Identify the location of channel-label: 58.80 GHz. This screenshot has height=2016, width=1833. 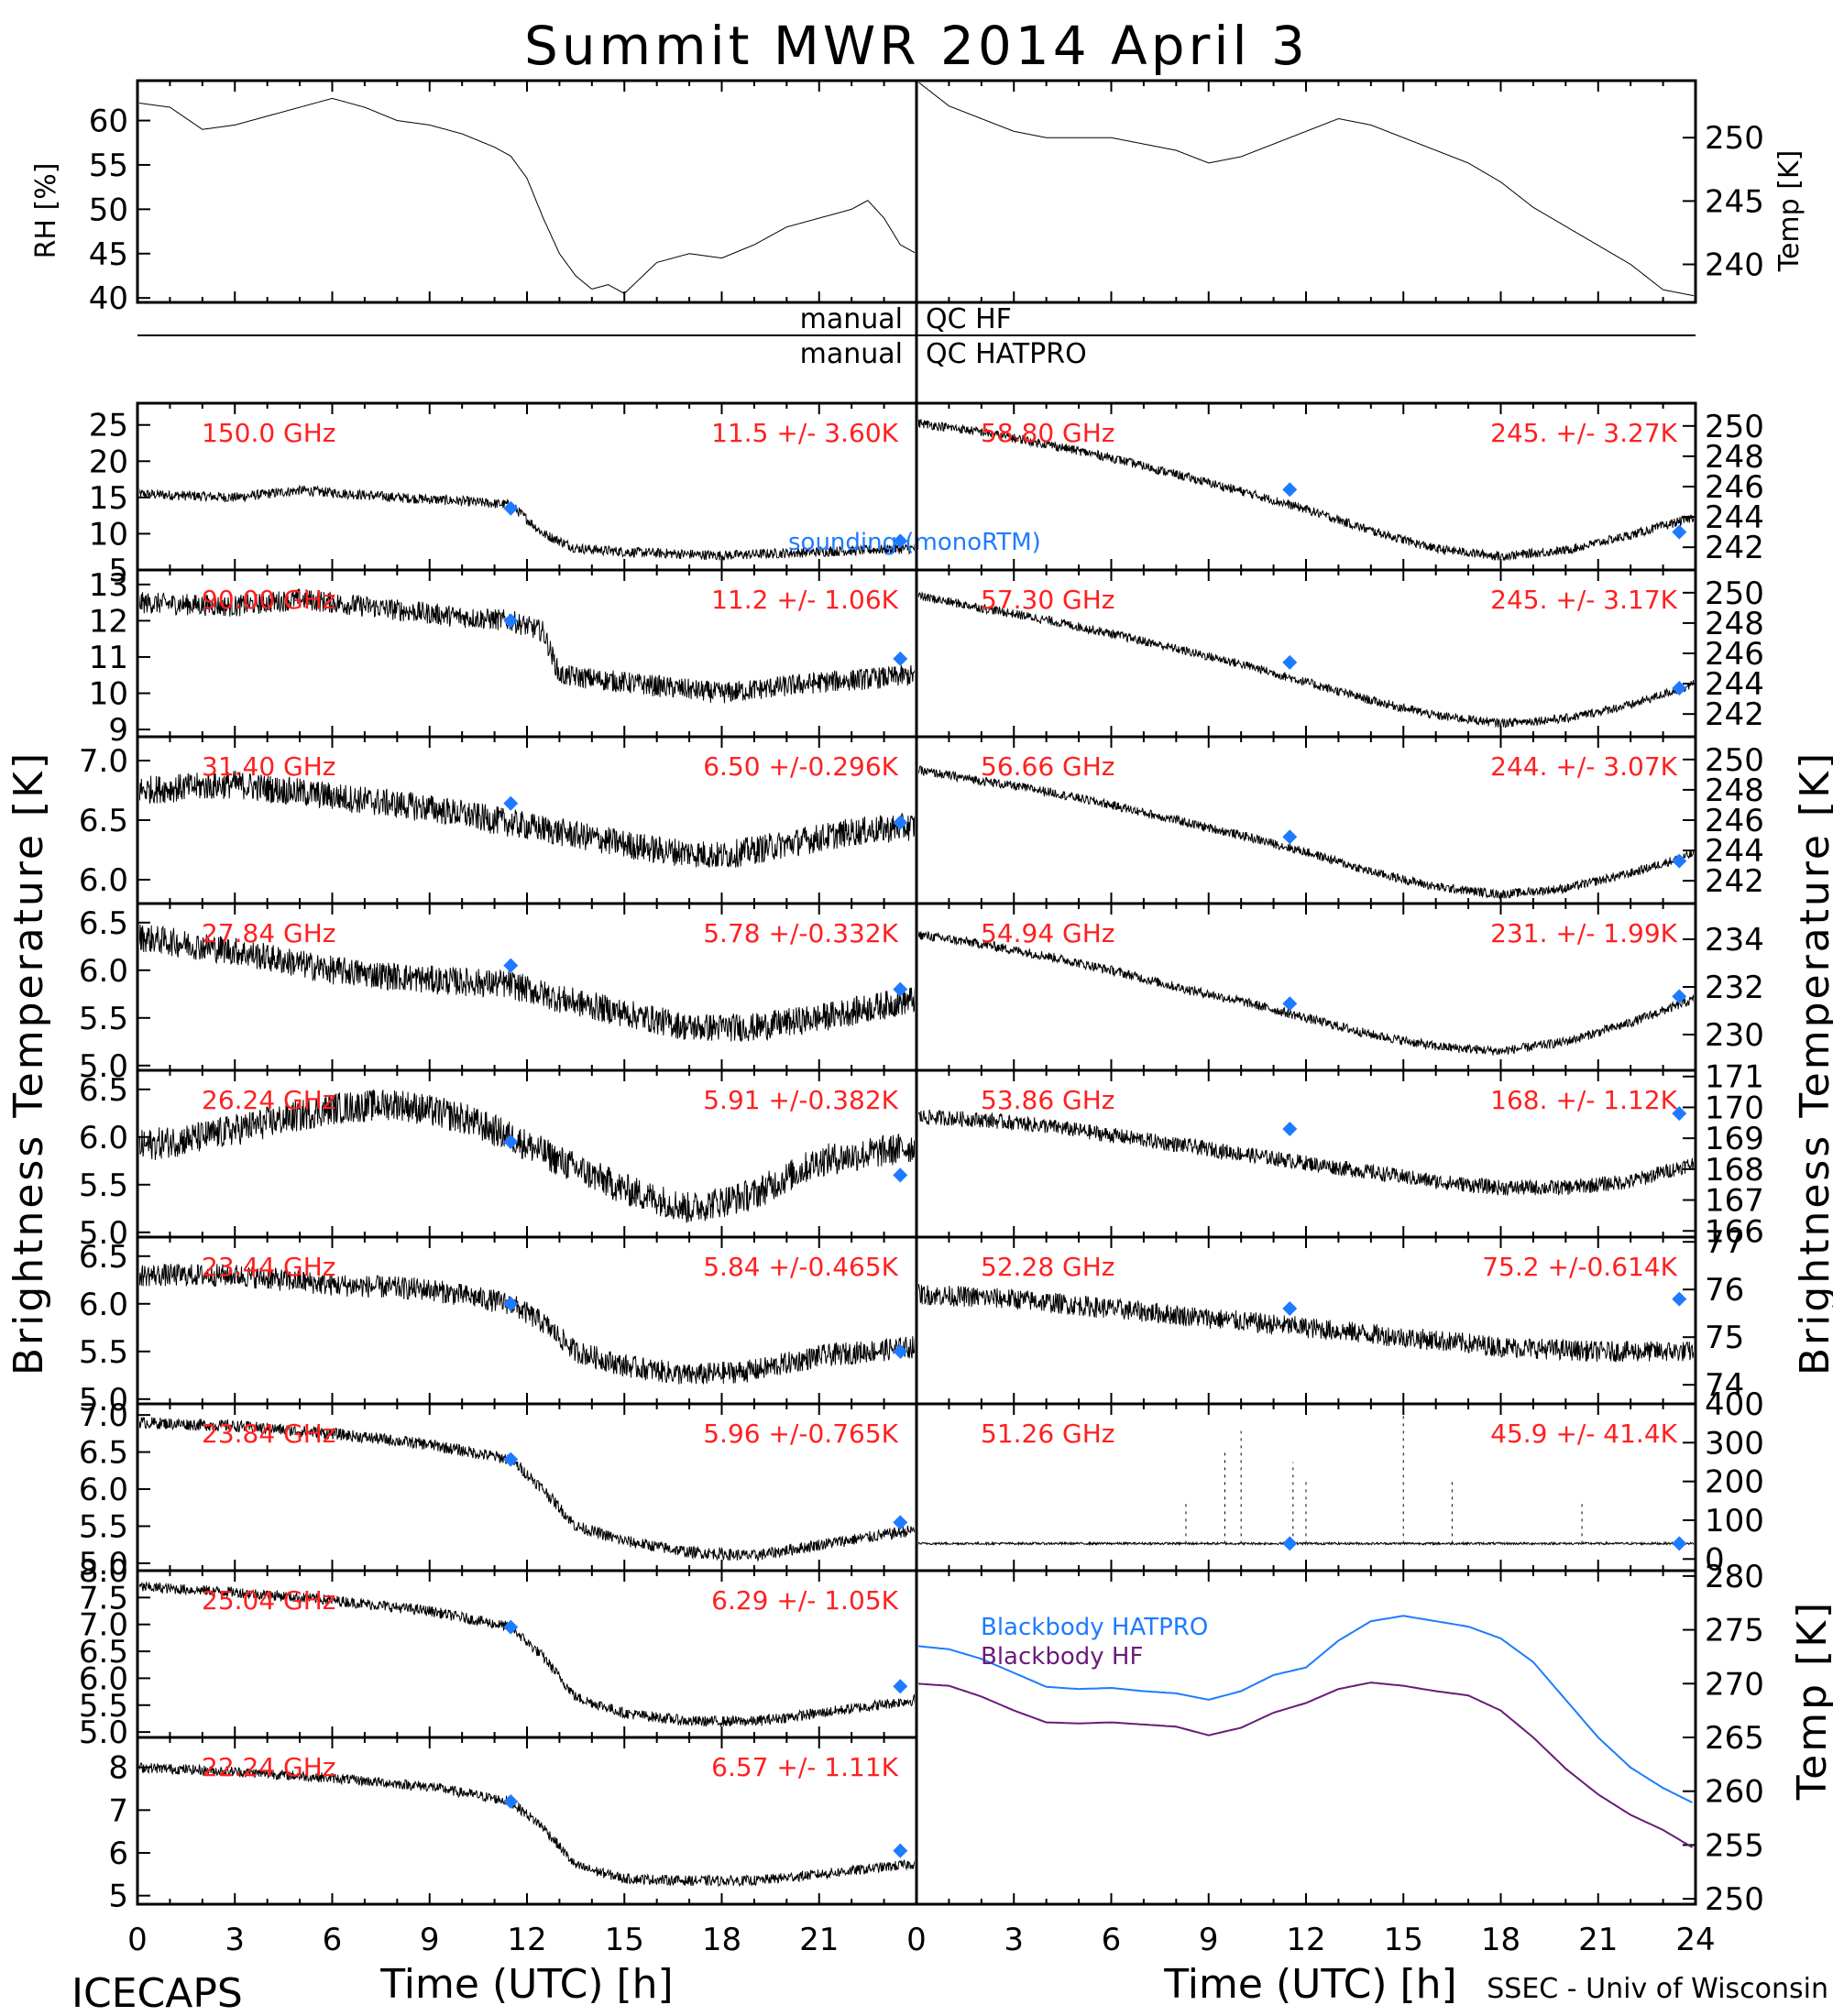
(1048, 433).